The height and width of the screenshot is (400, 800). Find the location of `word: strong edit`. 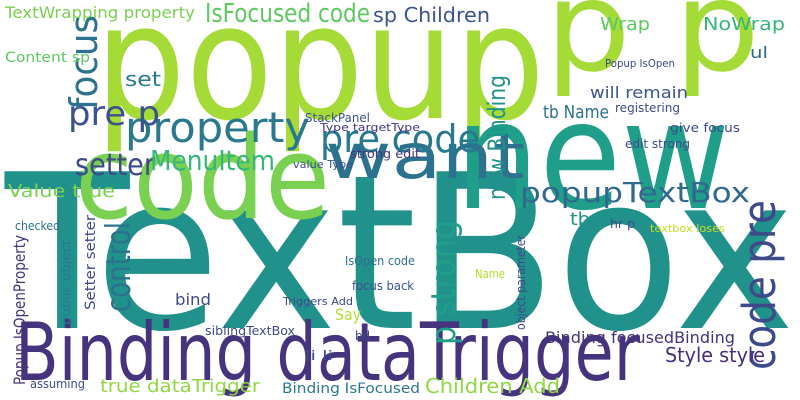

word: strong edit is located at coordinates (385, 154).